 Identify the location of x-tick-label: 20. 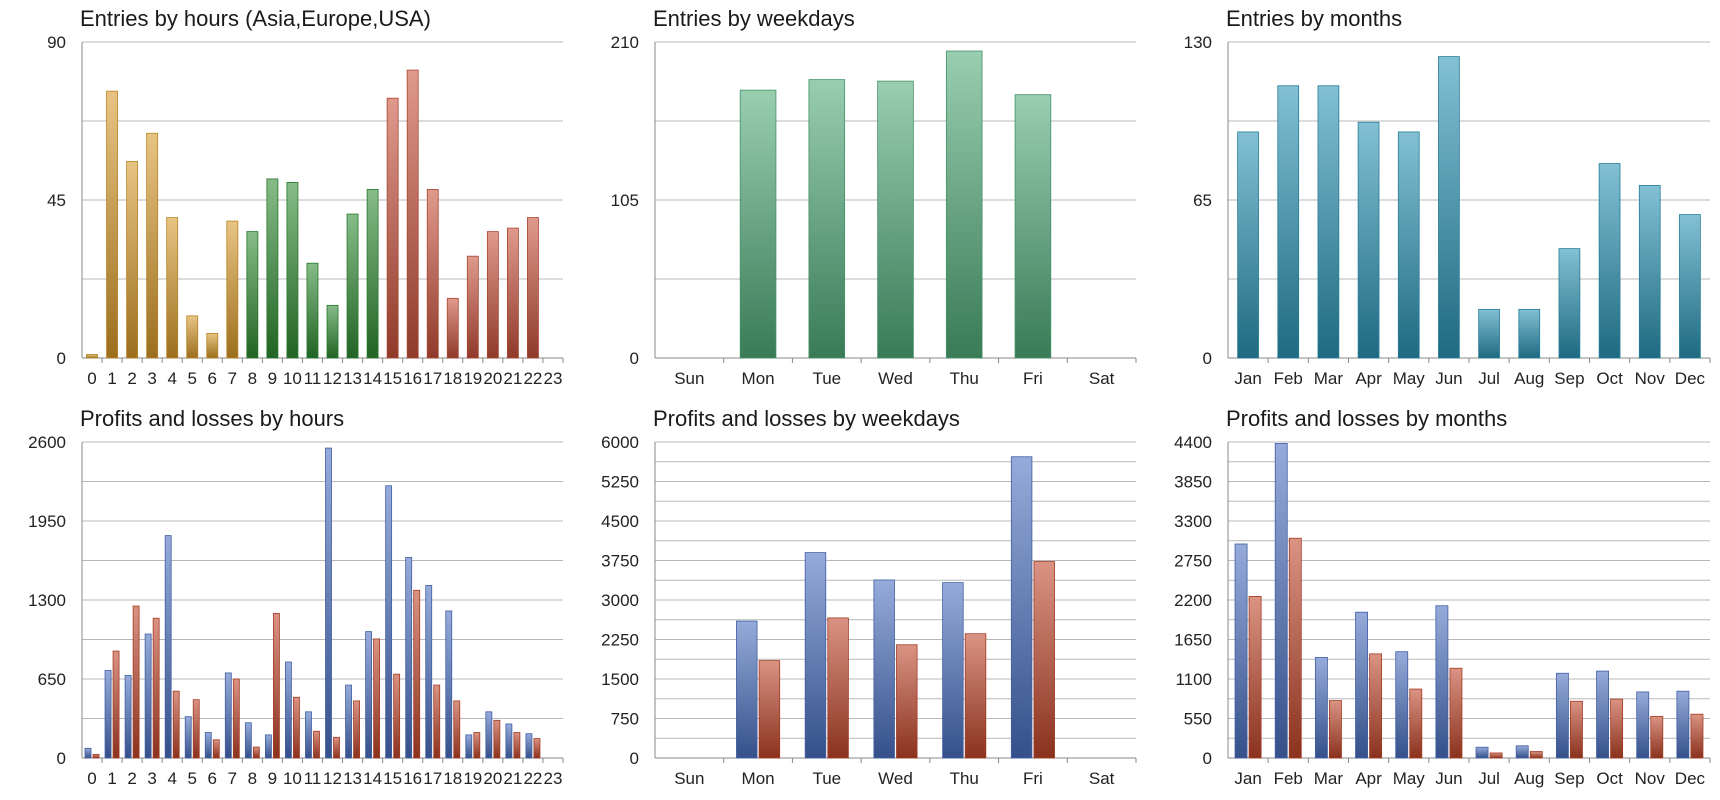
(492, 378).